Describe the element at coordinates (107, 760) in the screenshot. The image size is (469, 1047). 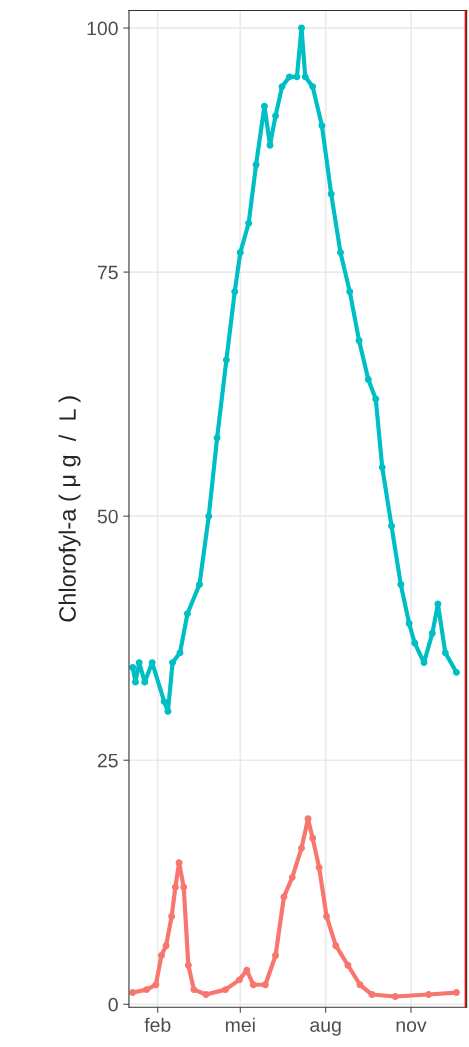
I see `y-tick-label: 25` at that location.